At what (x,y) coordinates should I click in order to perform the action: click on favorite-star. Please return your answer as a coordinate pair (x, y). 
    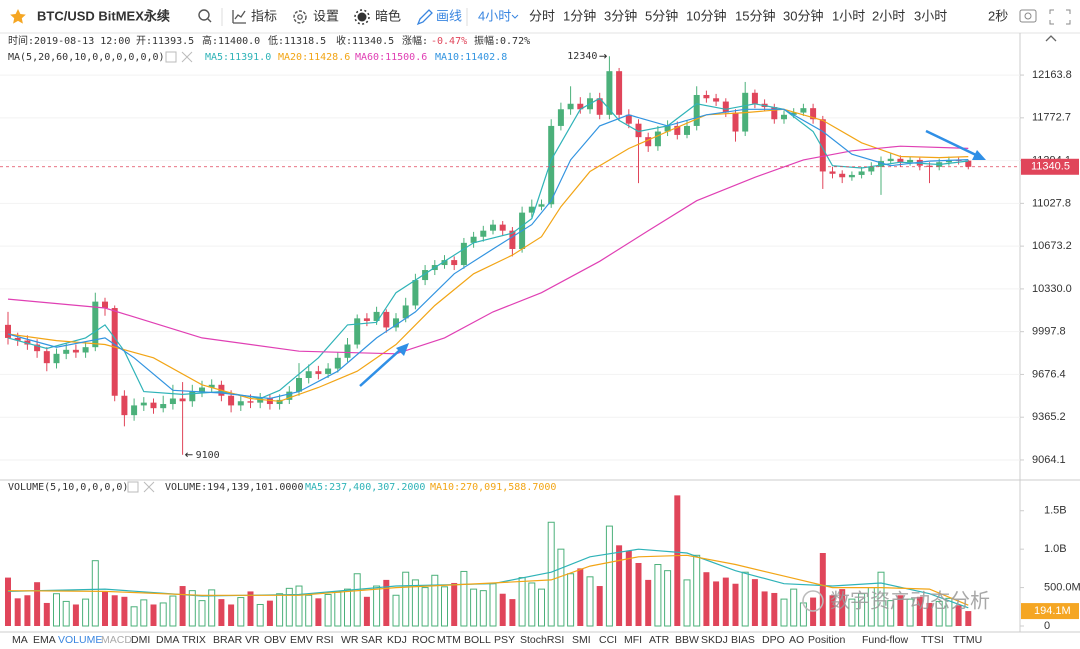
    Looking at the image, I should click on (18, 16).